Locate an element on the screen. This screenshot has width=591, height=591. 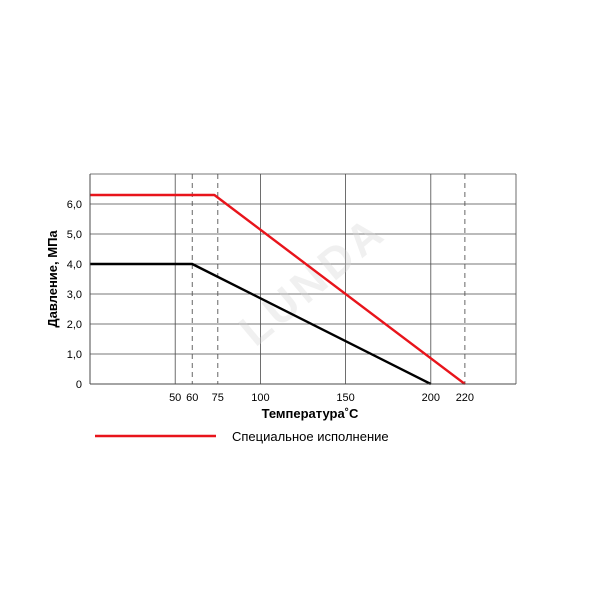
x-axis-title: Температура˚С is located at coordinates (310, 413).